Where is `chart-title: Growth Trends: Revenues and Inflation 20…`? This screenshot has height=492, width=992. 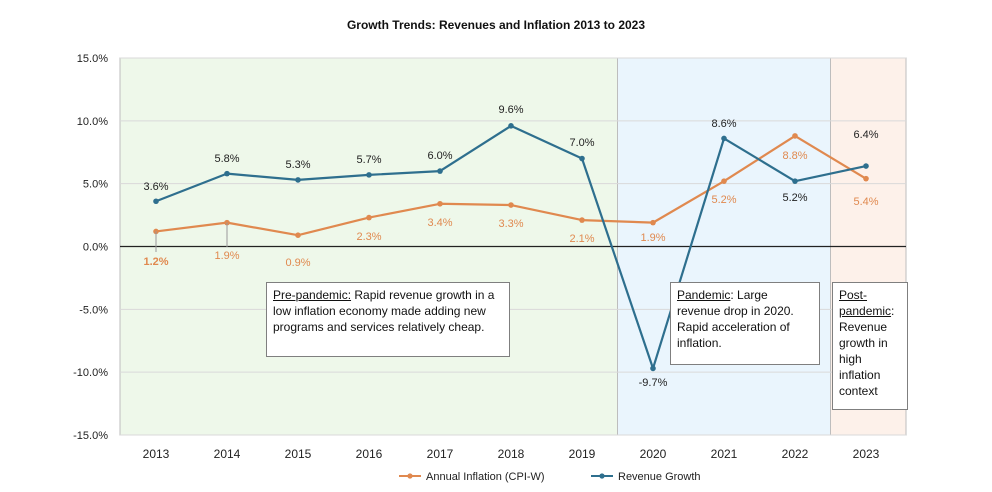 chart-title: Growth Trends: Revenues and Inflation 20… is located at coordinates (496, 25).